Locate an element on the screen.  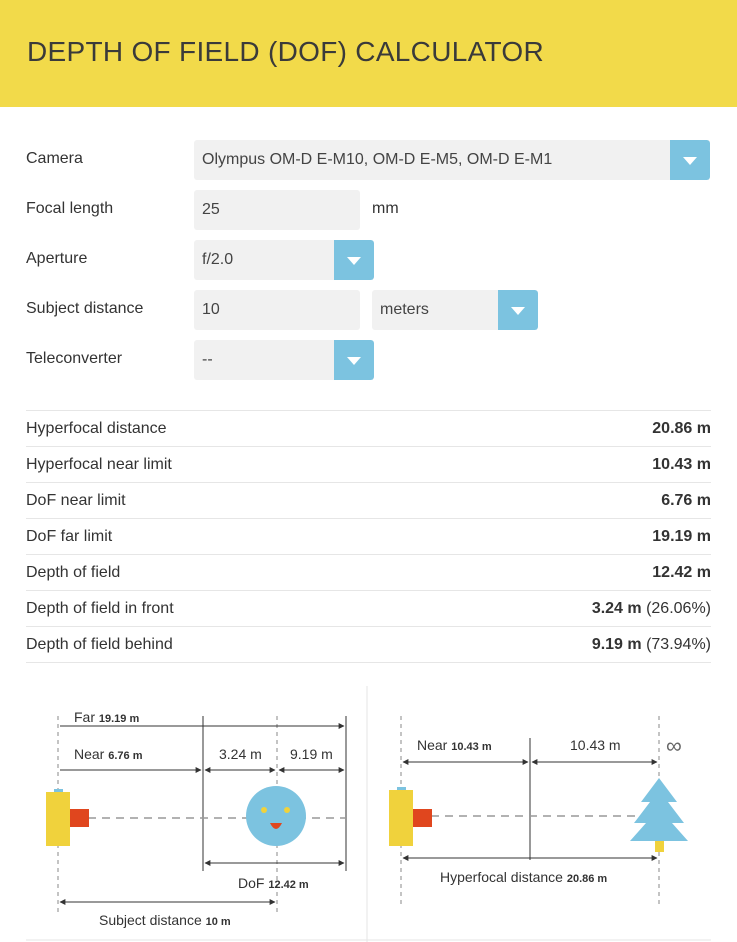
result-label: DoF near limit is located at coordinates (76, 500).